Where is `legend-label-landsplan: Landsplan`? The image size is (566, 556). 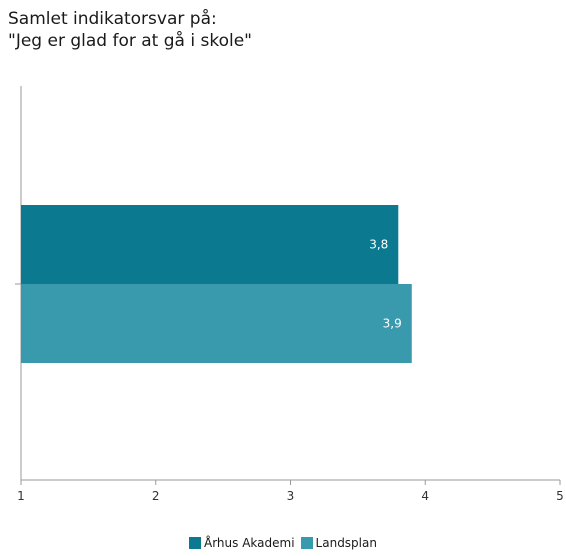
legend-label-landsplan: Landsplan is located at coordinates (346, 543).